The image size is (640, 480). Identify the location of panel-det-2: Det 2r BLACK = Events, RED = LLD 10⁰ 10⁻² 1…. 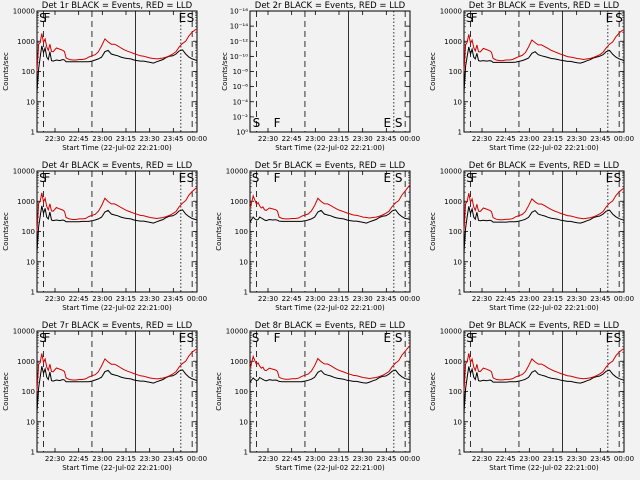
(320, 76).